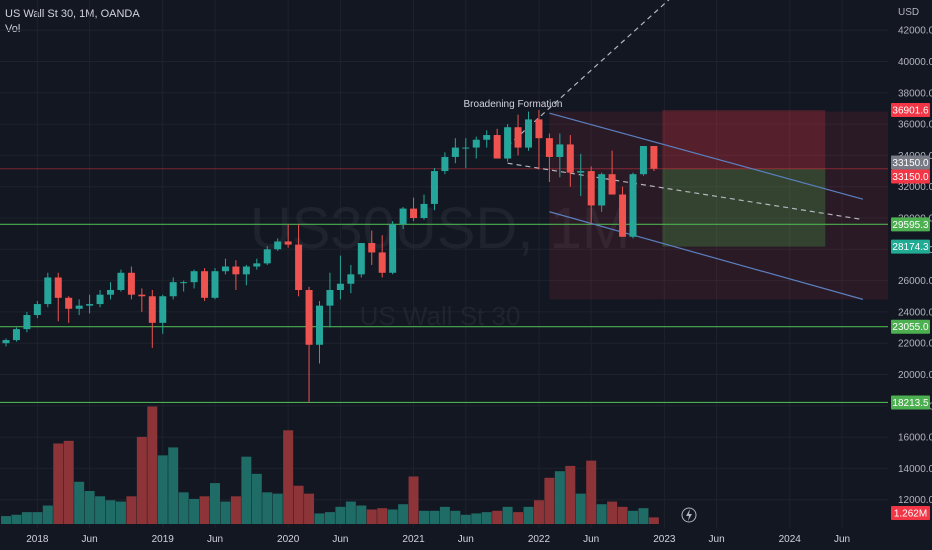 This screenshot has width=932, height=550. I want to click on x-tick-label: Jun, so click(466, 539).